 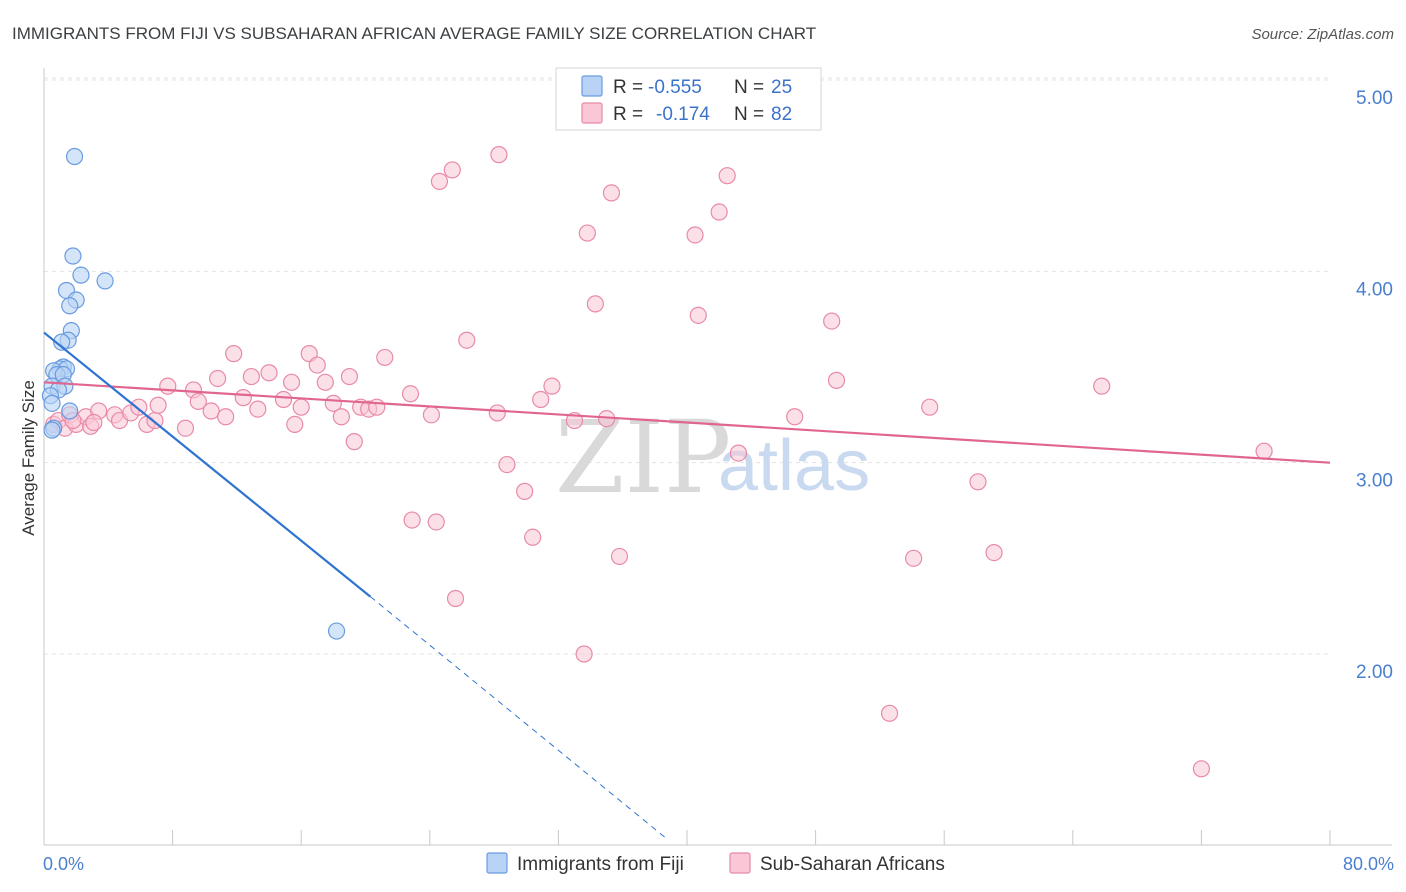 I want to click on y-axis-label: Average Family Size, so click(x=28, y=458).